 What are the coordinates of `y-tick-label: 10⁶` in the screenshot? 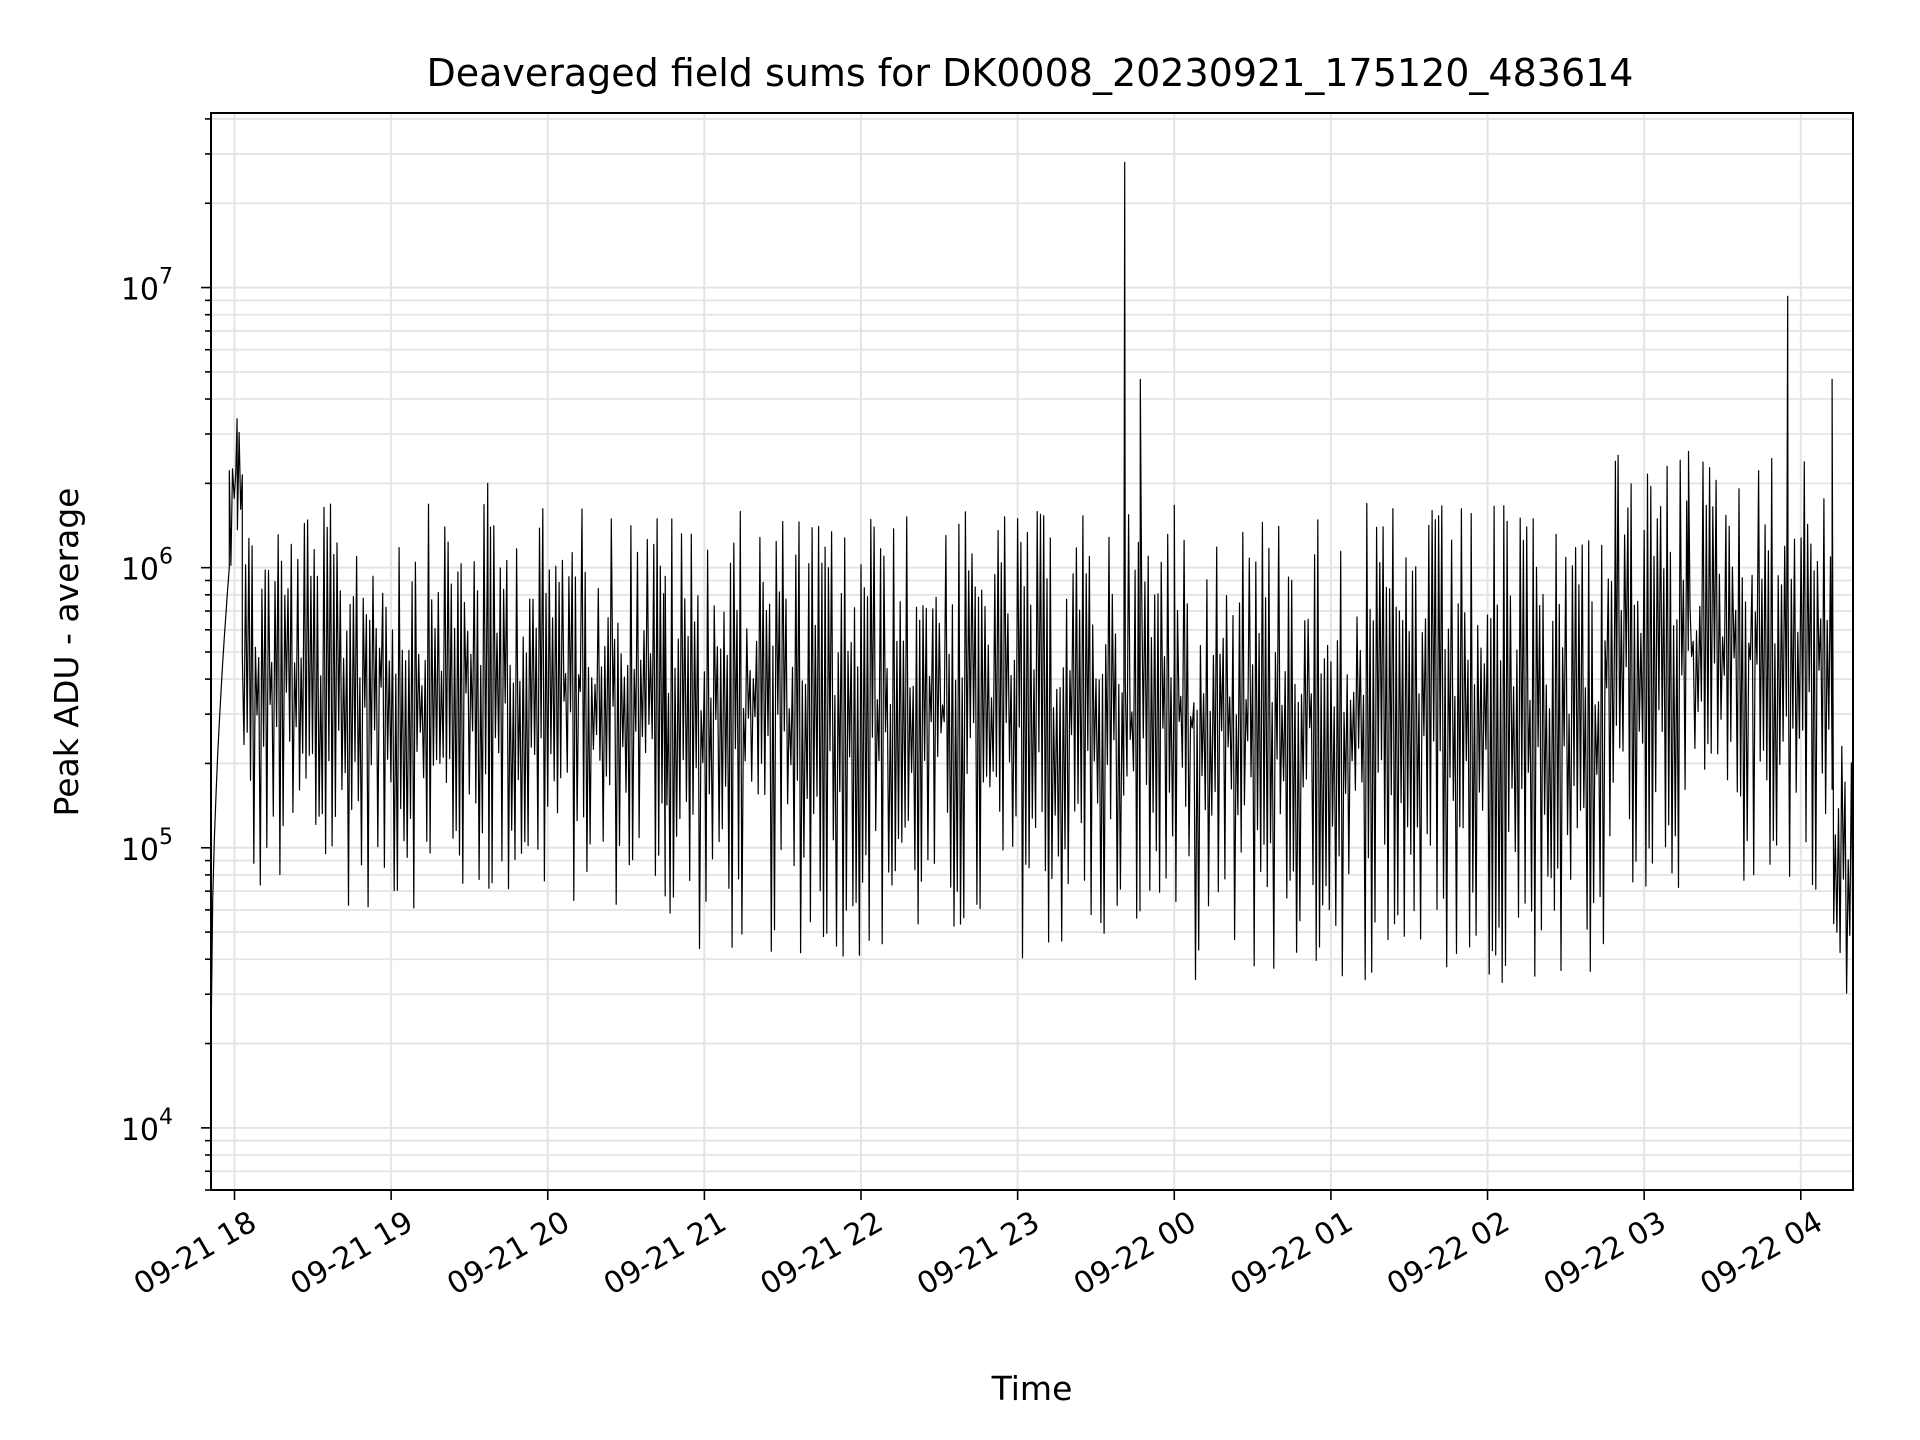 It's located at (147, 566).